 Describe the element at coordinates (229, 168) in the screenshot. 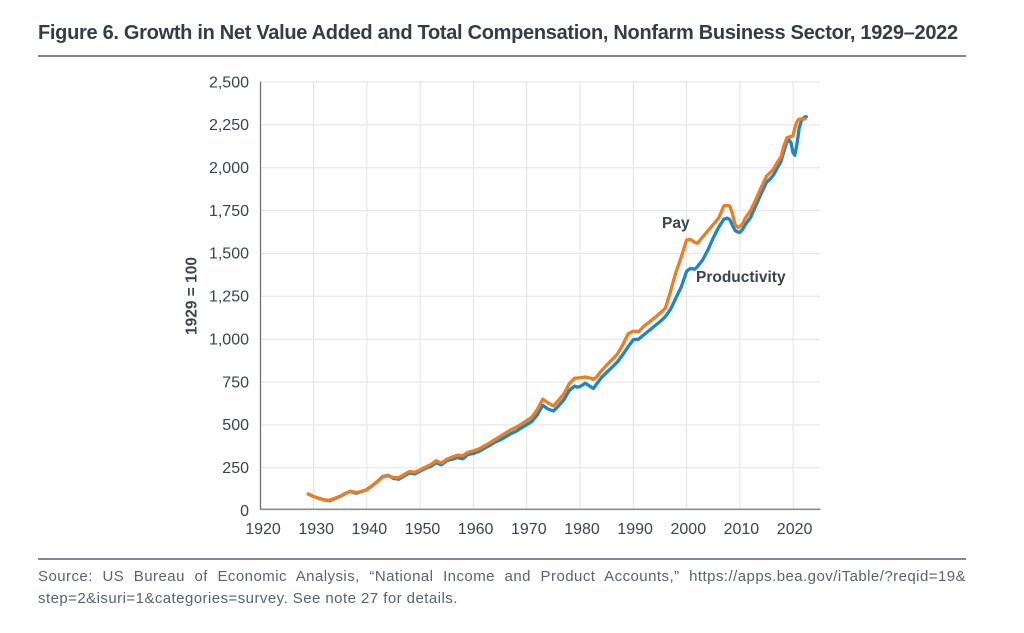

I see `svg-text: 2,000` at that location.